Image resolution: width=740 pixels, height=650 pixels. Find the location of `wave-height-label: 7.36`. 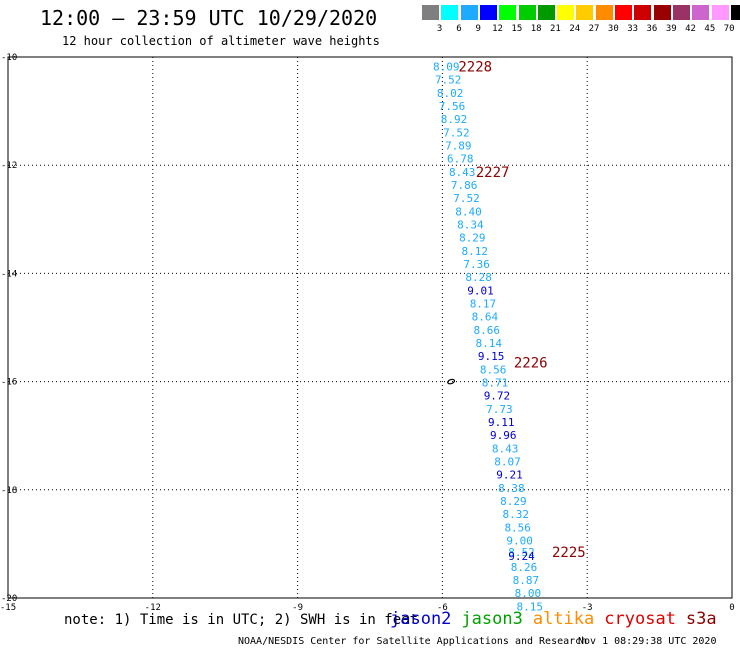

wave-height-label: 7.36 is located at coordinates (476, 264).